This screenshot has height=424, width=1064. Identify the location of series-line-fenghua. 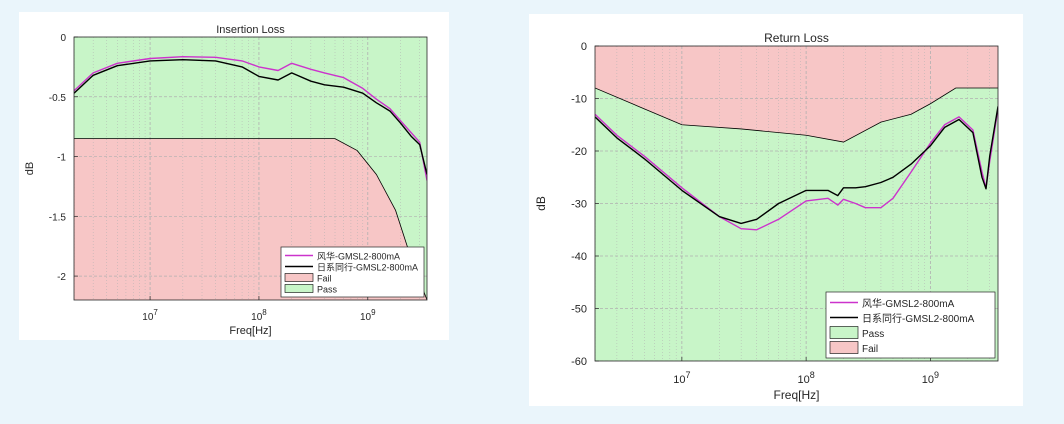
(250, 118).